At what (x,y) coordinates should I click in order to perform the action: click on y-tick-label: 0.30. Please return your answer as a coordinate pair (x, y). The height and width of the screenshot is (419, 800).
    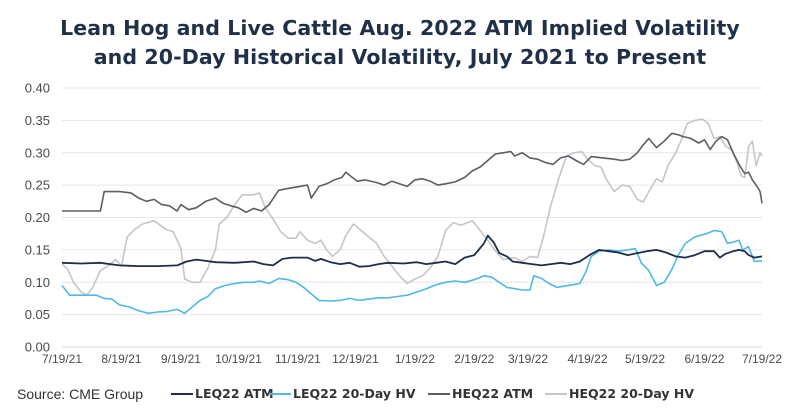
    Looking at the image, I should click on (37, 152).